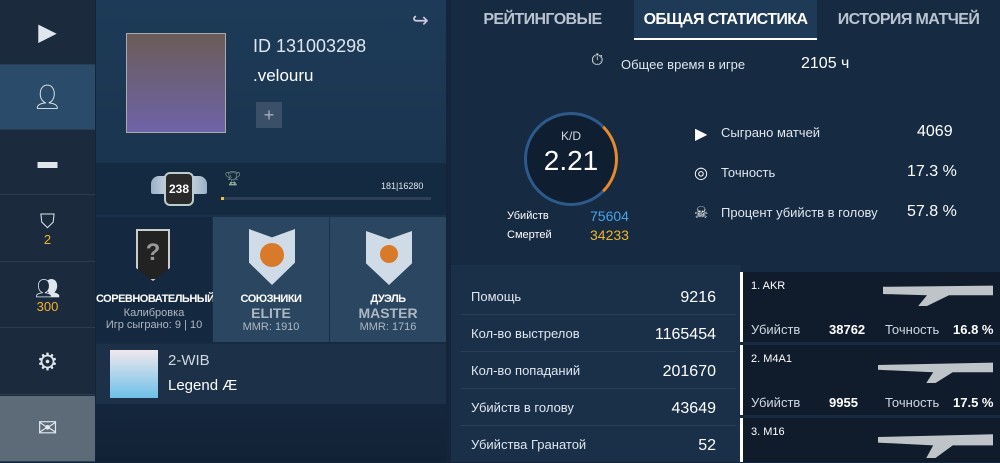 The image size is (1000, 463). What do you see at coordinates (570, 136) in the screenshot?
I see `kd-label: K/D` at bounding box center [570, 136].